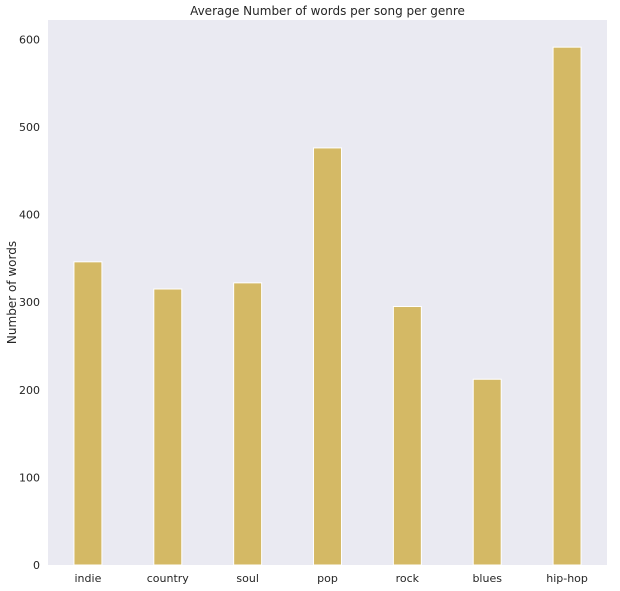 Image resolution: width=620 pixels, height=591 pixels. Describe the element at coordinates (12, 292) in the screenshot. I see `y-axis-title: Number of words` at that location.